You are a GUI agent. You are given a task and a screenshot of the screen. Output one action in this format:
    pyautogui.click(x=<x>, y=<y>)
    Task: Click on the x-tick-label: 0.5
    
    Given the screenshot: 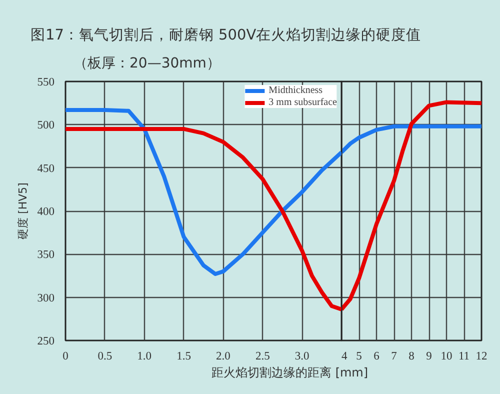 What is the action you would take?
    pyautogui.click(x=105, y=356)
    